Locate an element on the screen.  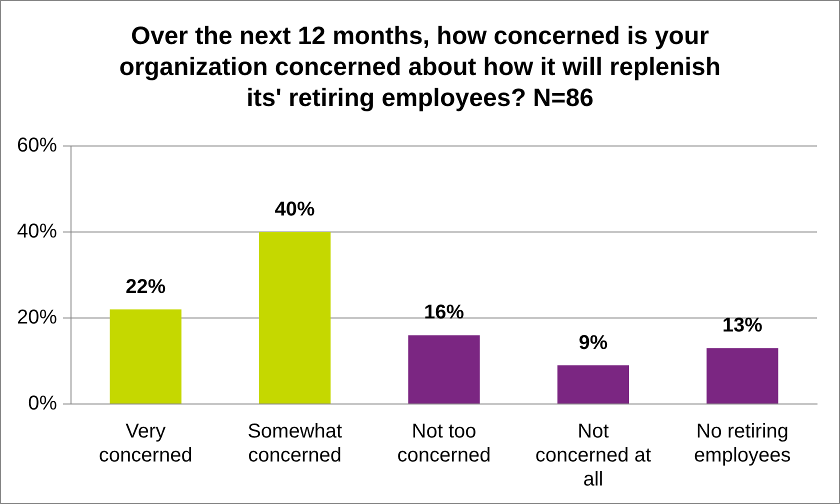
y-tick-label: 20% is located at coordinates (37, 317).